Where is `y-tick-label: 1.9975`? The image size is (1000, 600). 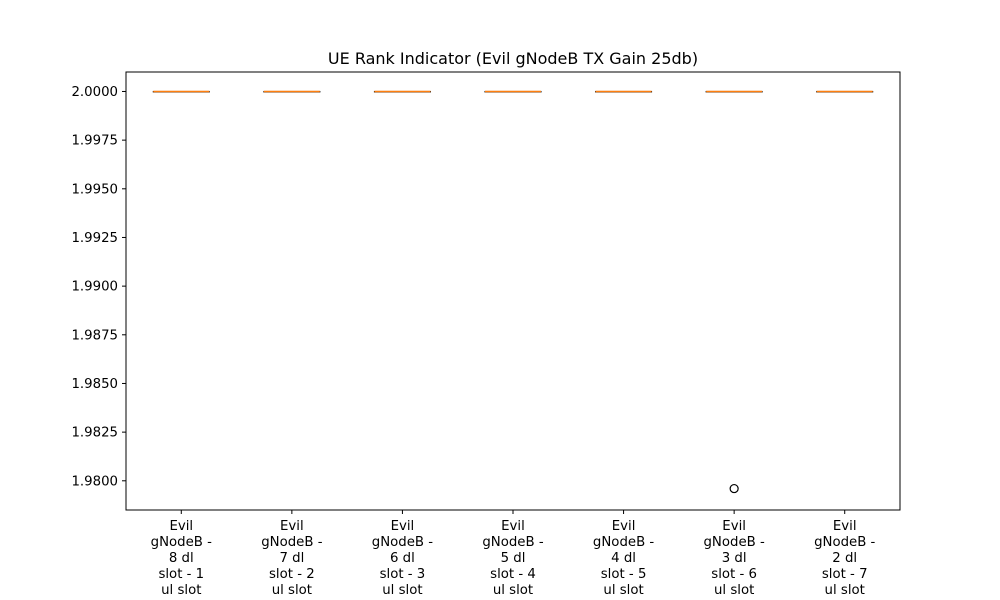
y-tick-label: 1.9975 is located at coordinates (94, 141).